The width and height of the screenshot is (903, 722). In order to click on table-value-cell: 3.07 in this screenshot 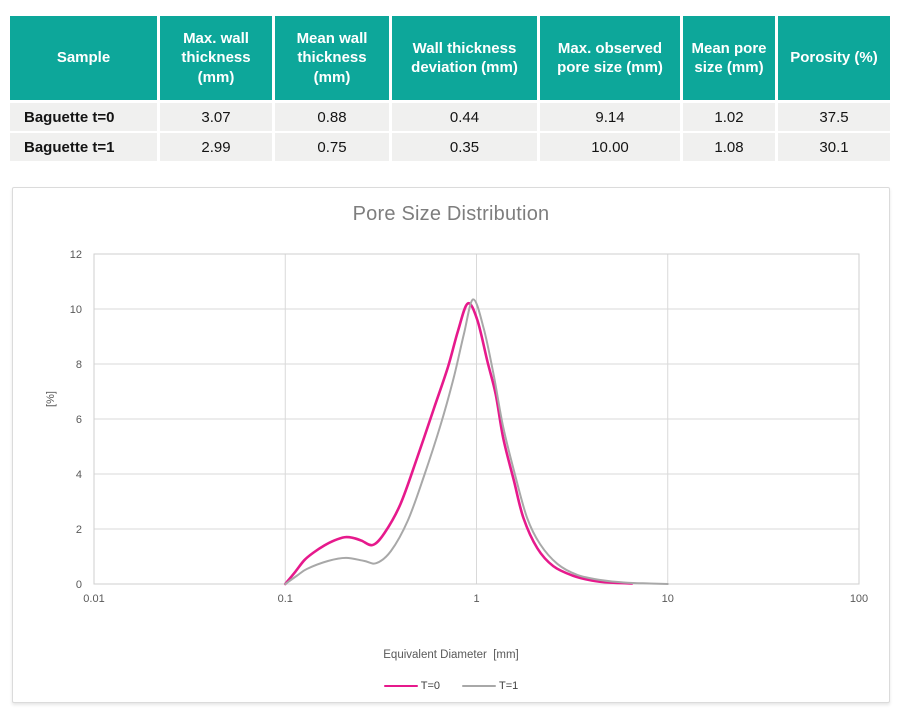, I will do `click(216, 117)`.